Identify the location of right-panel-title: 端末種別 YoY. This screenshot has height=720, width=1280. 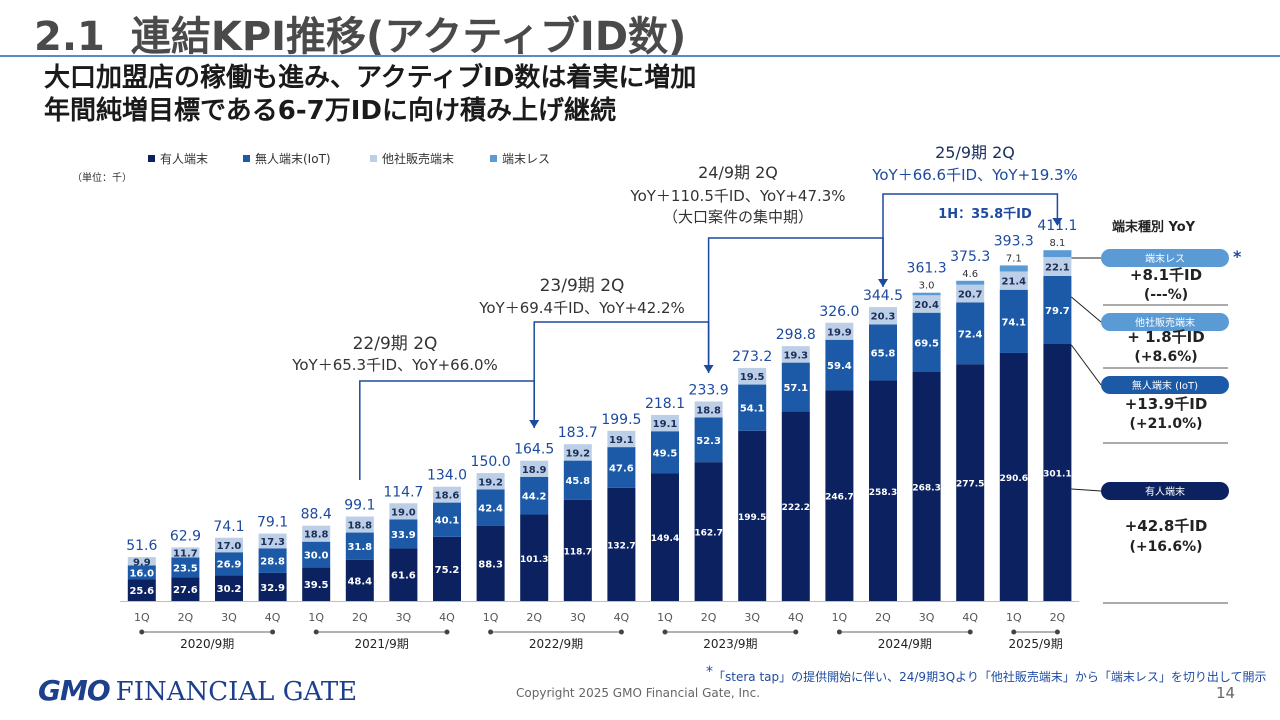
(1154, 227).